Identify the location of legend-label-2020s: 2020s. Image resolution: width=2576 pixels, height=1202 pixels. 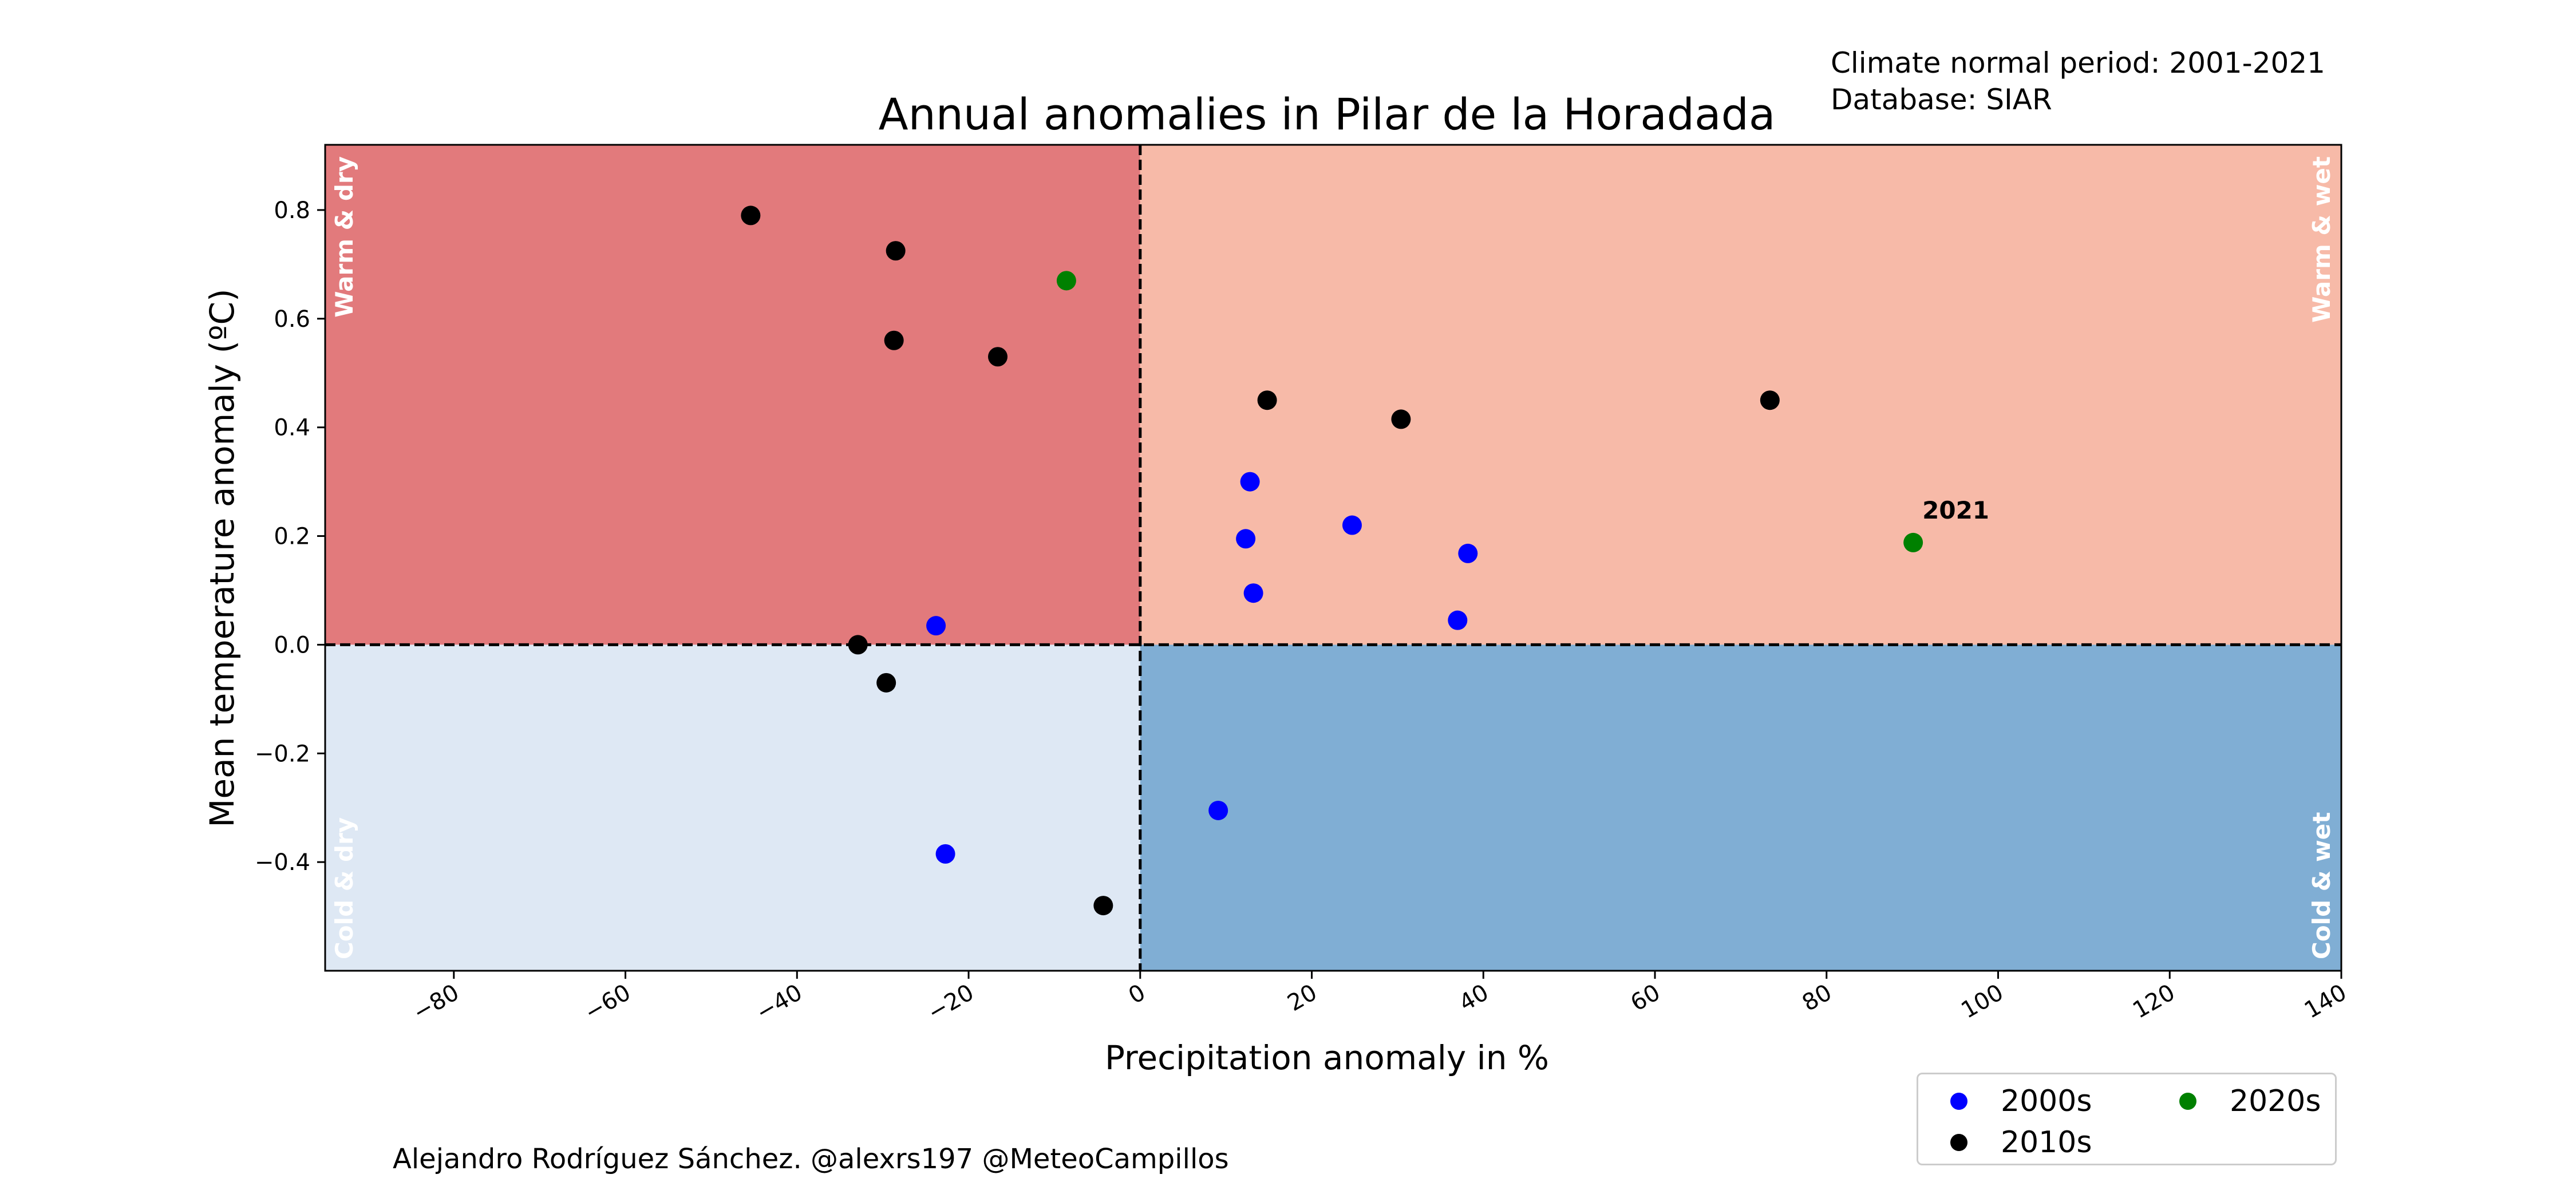
(2275, 1101).